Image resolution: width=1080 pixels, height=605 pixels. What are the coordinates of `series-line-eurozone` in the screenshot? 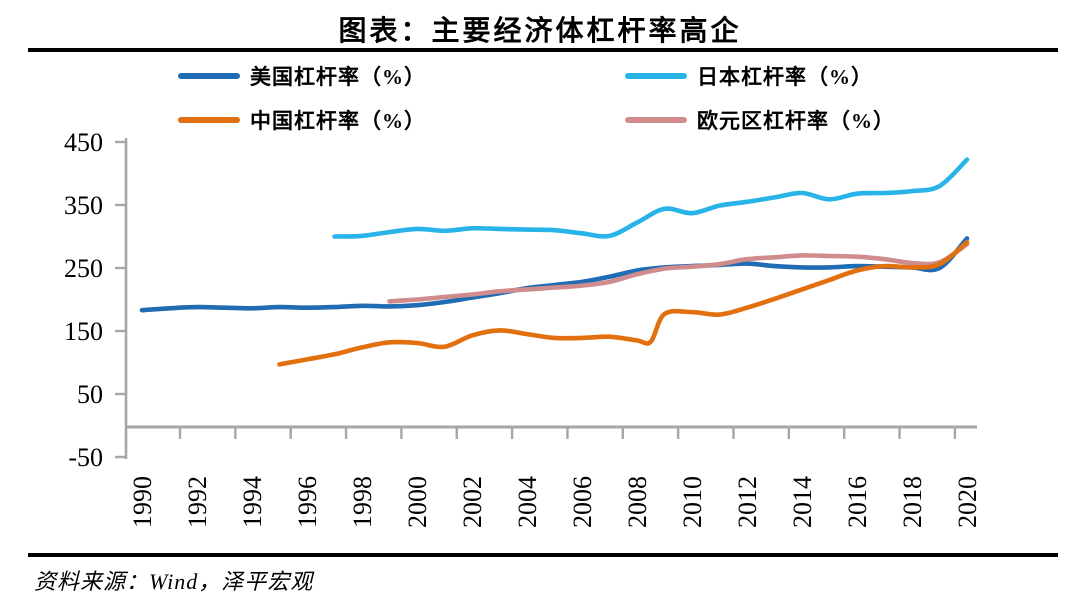 It's located at (678, 272).